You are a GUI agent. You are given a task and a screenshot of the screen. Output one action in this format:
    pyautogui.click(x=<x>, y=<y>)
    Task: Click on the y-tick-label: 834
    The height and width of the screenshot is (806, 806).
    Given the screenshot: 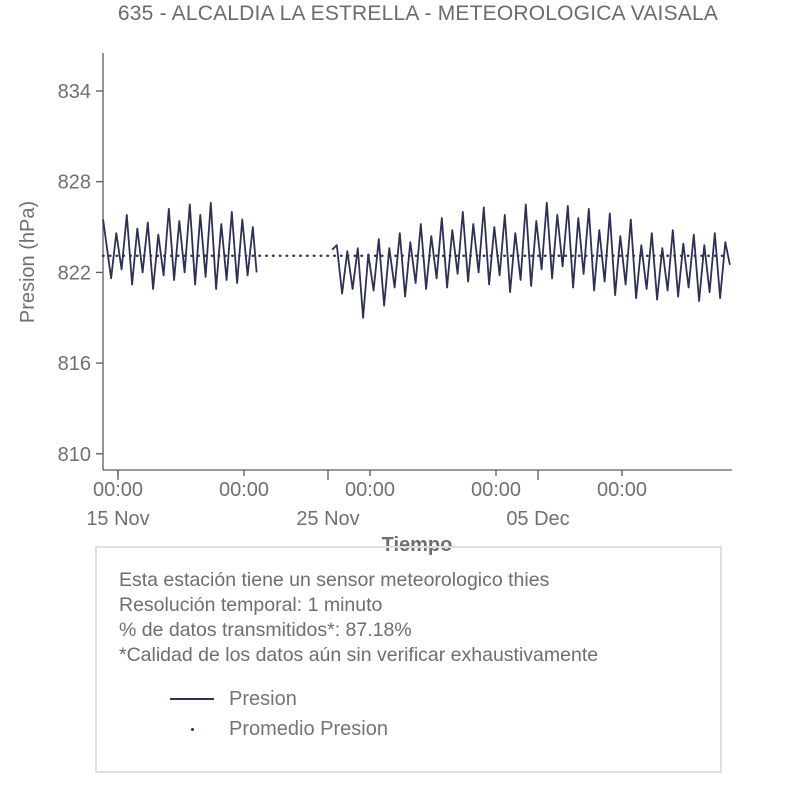 What is the action you would take?
    pyautogui.click(x=74, y=92)
    